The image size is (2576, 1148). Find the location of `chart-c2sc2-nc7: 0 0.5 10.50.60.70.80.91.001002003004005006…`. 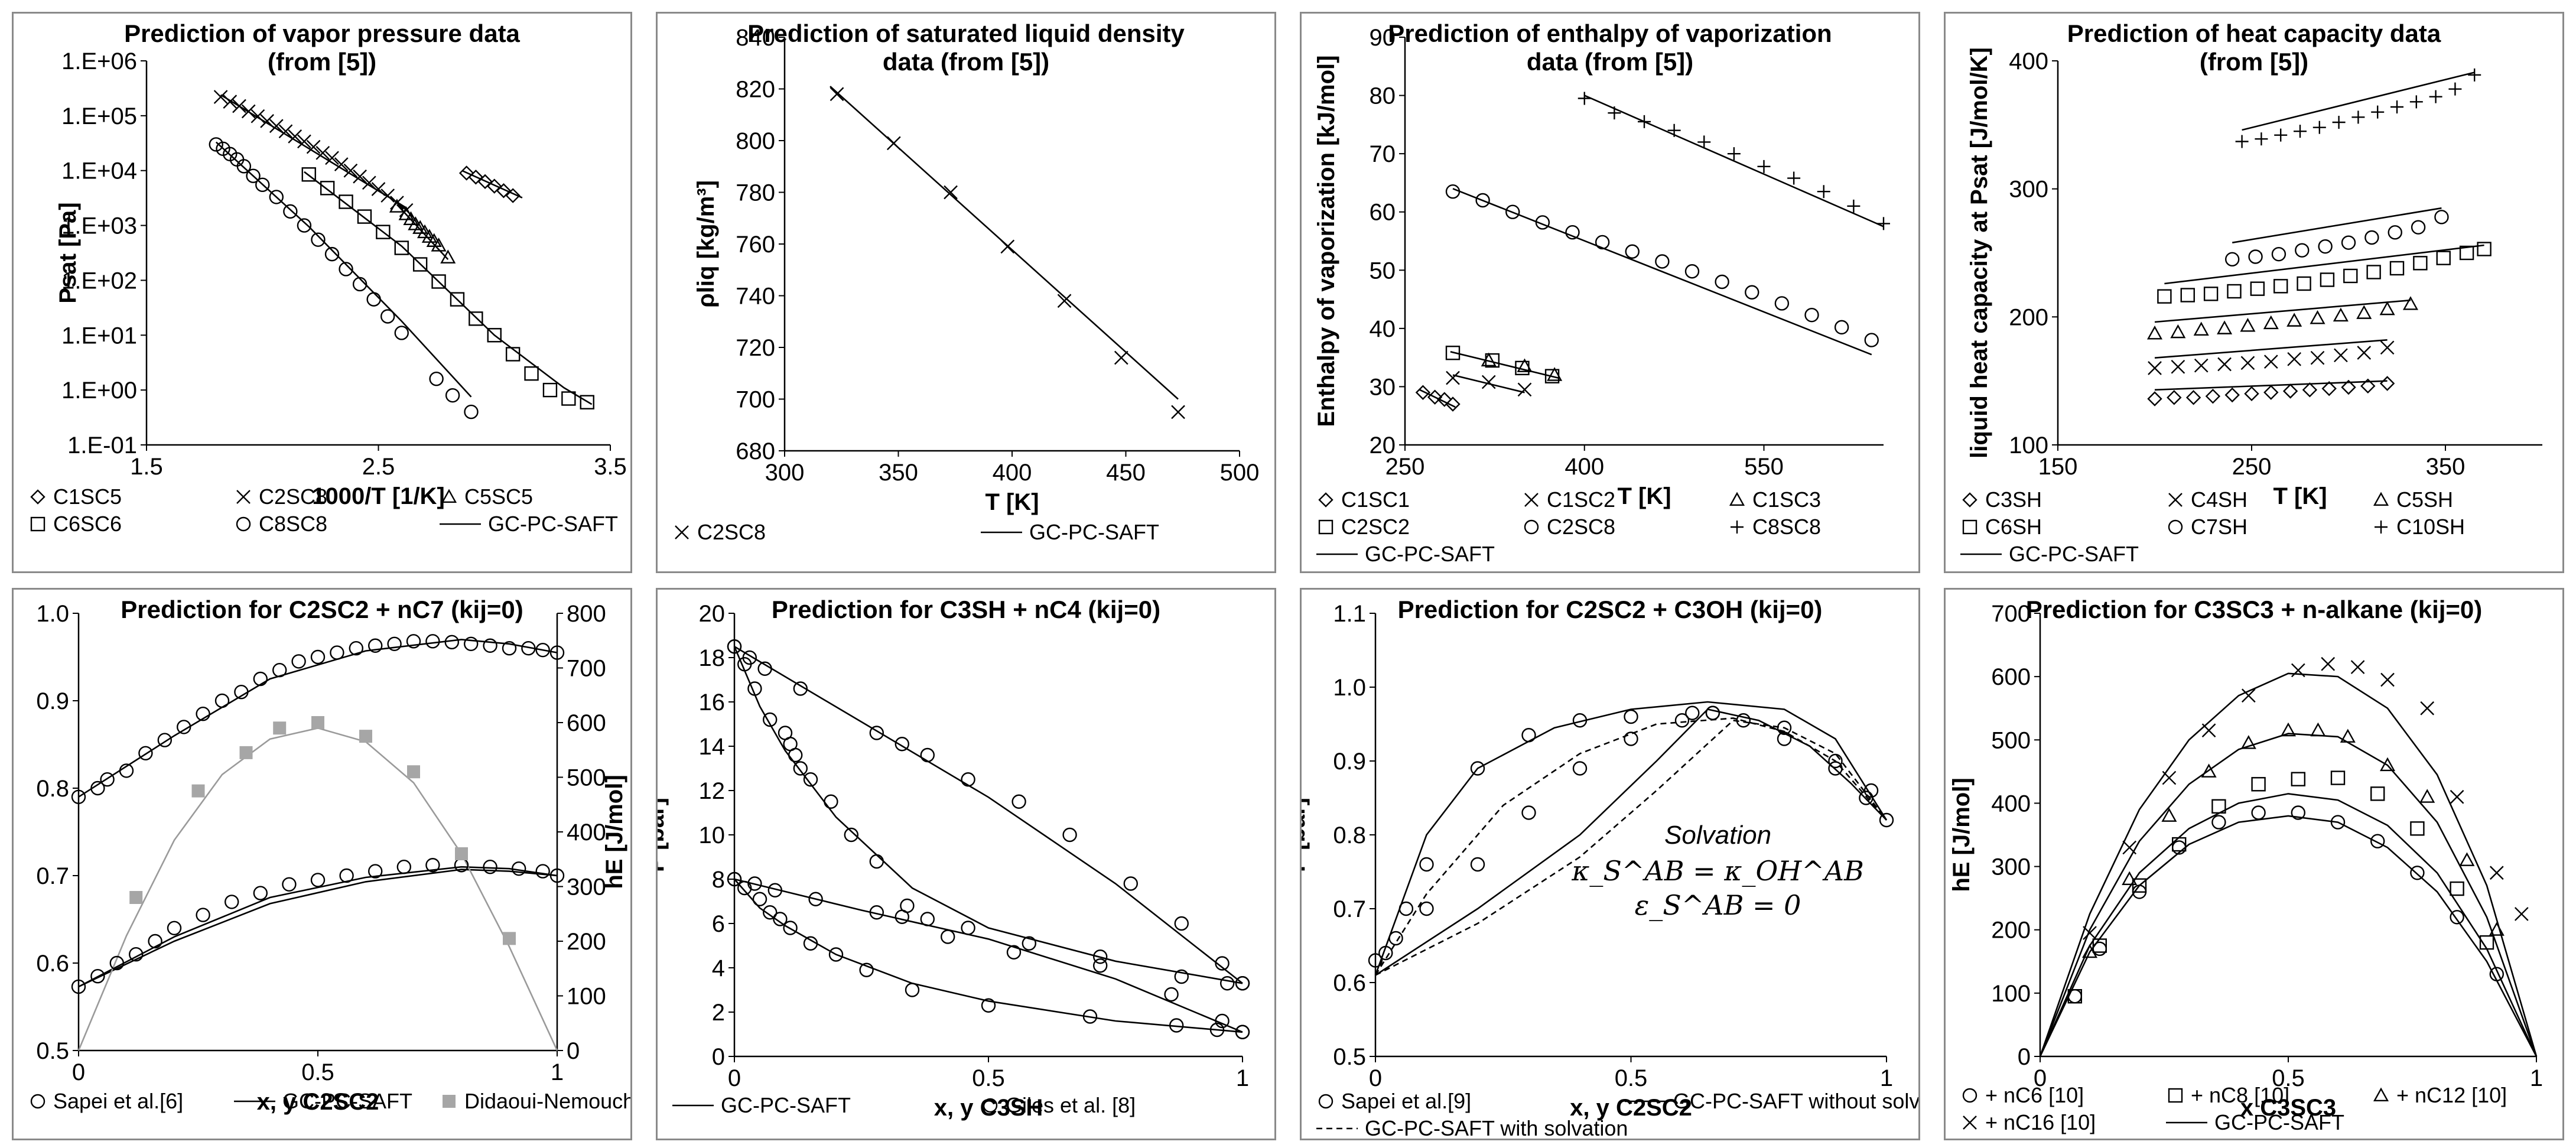

chart-c2sc2-nc7: 0 0.5 10.50.60.70.80.91.001002003004005006… is located at coordinates (390, 855).